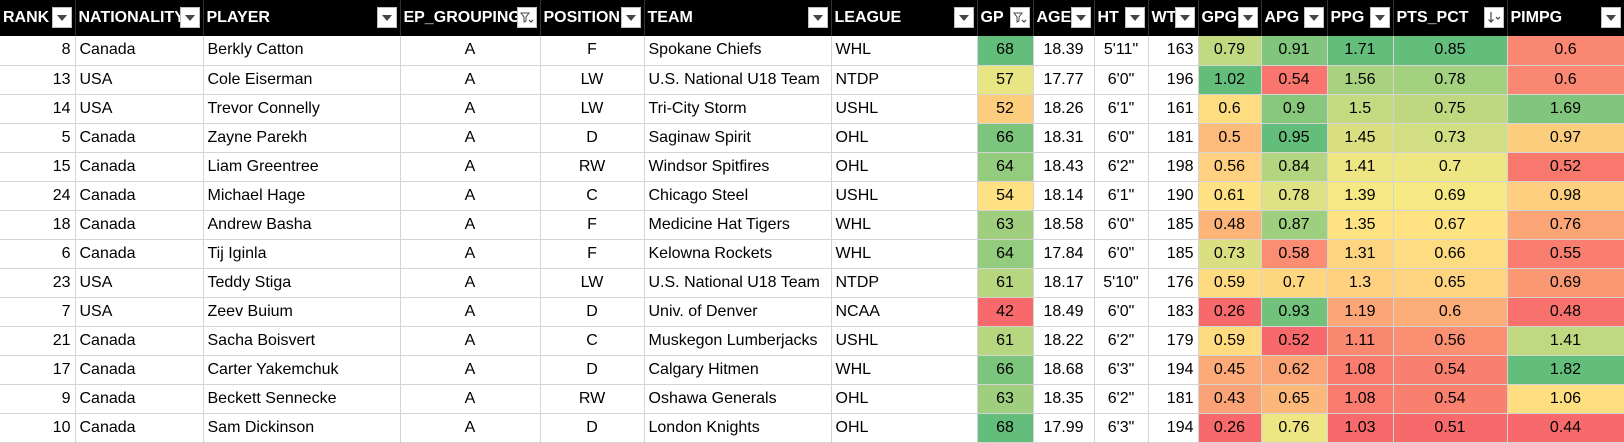 The image size is (1624, 443). I want to click on cell-apg: 0.95, so click(1294, 138).